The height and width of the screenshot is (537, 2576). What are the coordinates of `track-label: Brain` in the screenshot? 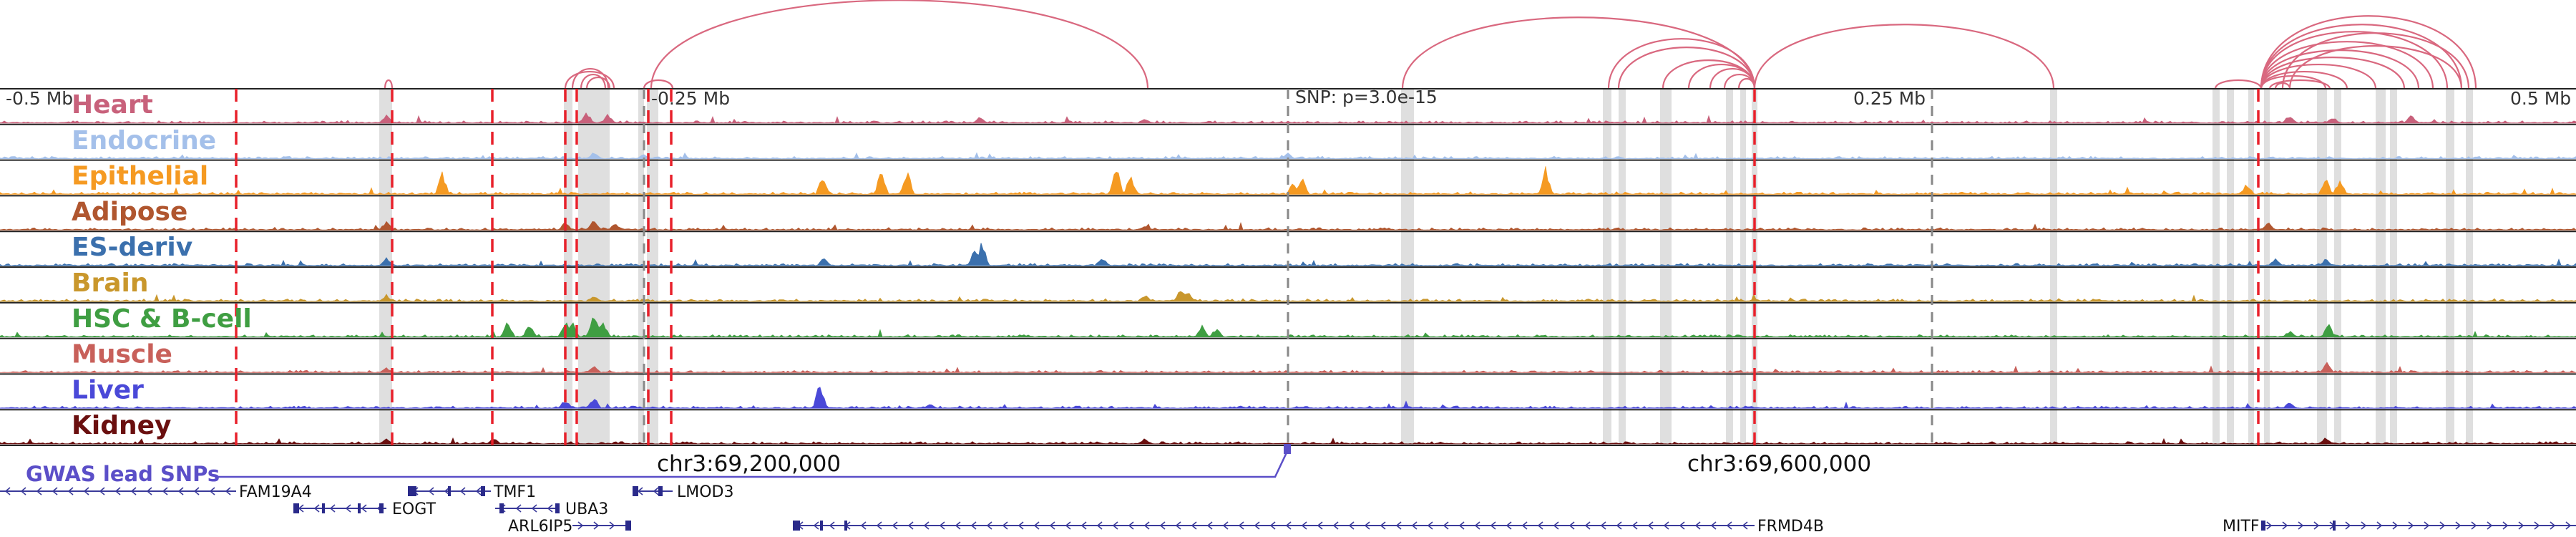 It's located at (110, 283).